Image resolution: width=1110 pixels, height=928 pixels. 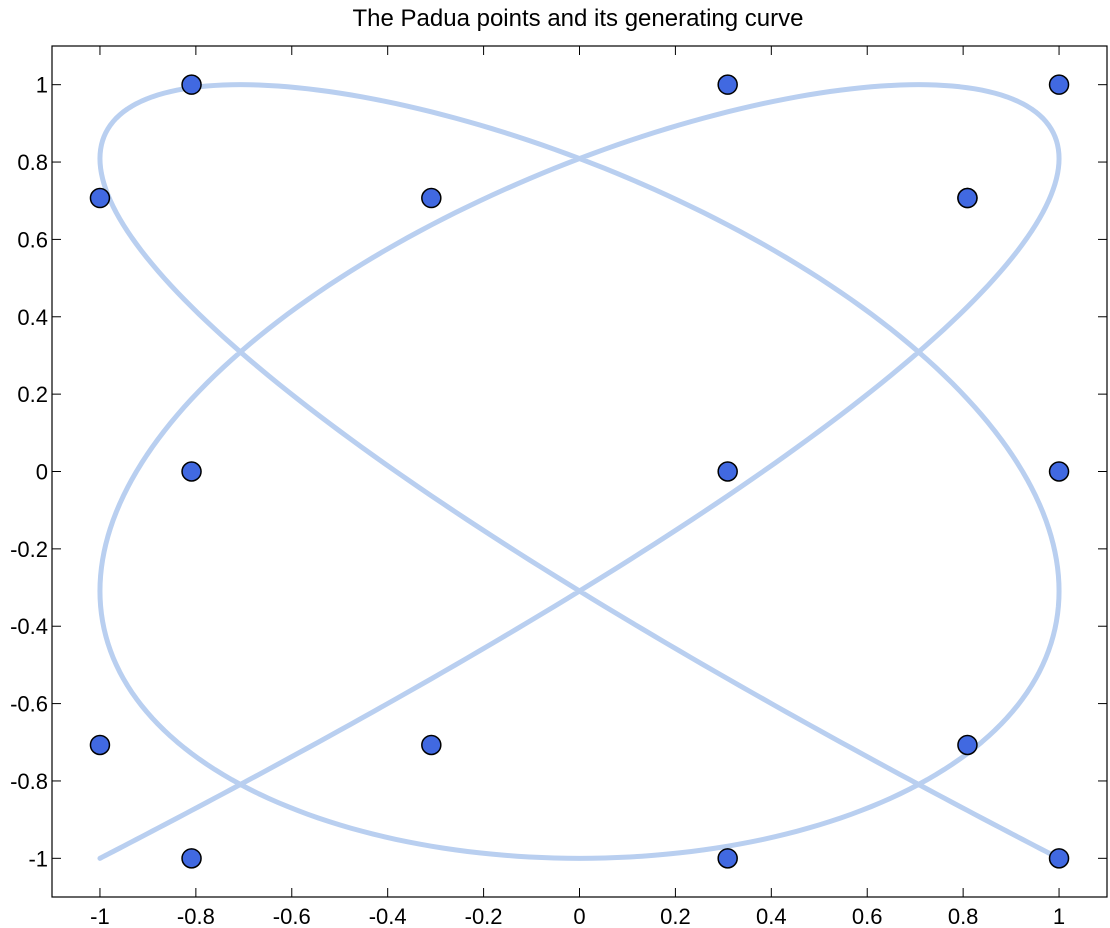 I want to click on y-tick-label: 0.6, so click(x=32, y=239).